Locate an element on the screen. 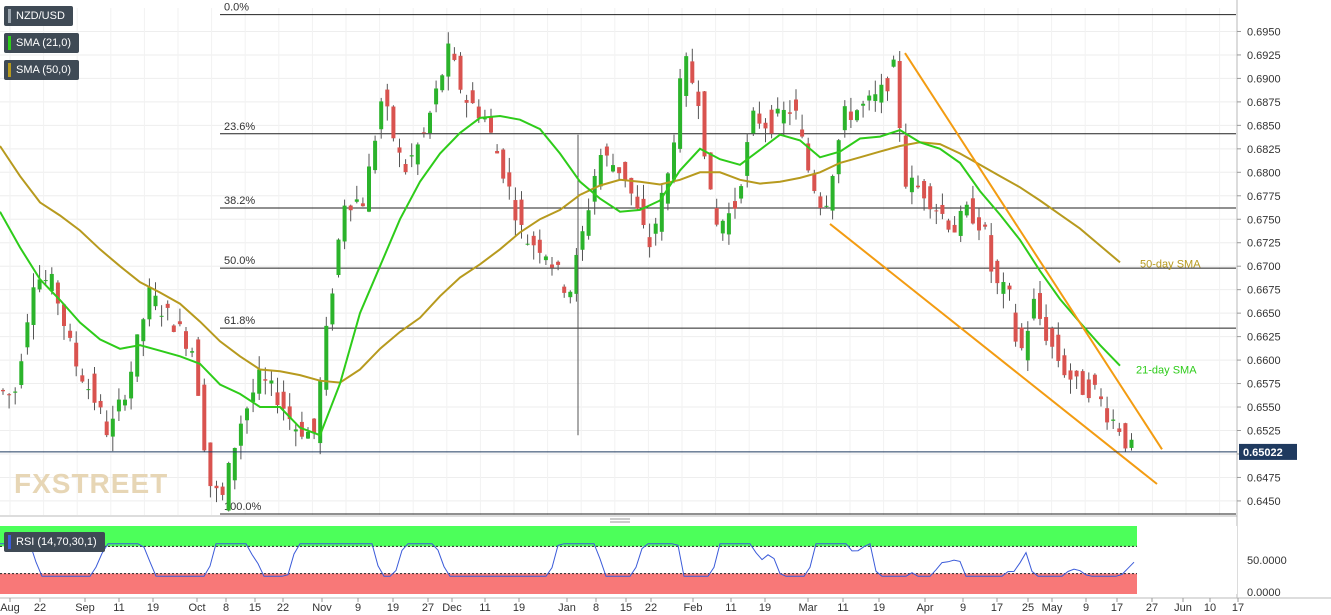 The image size is (1331, 615). date-tick-label: 22 is located at coordinates (283, 608).